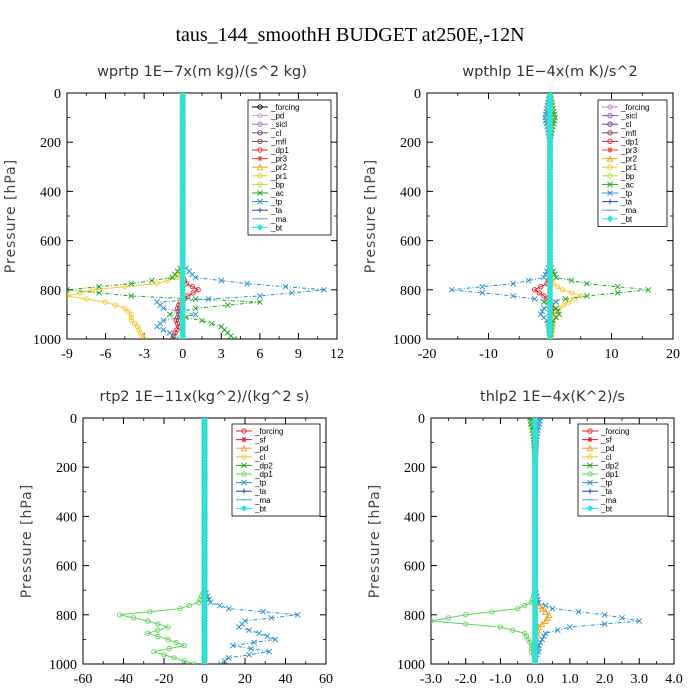 The image size is (700, 700). What do you see at coordinates (197, 216) in the screenshot?
I see `plot-area` at bounding box center [197, 216].